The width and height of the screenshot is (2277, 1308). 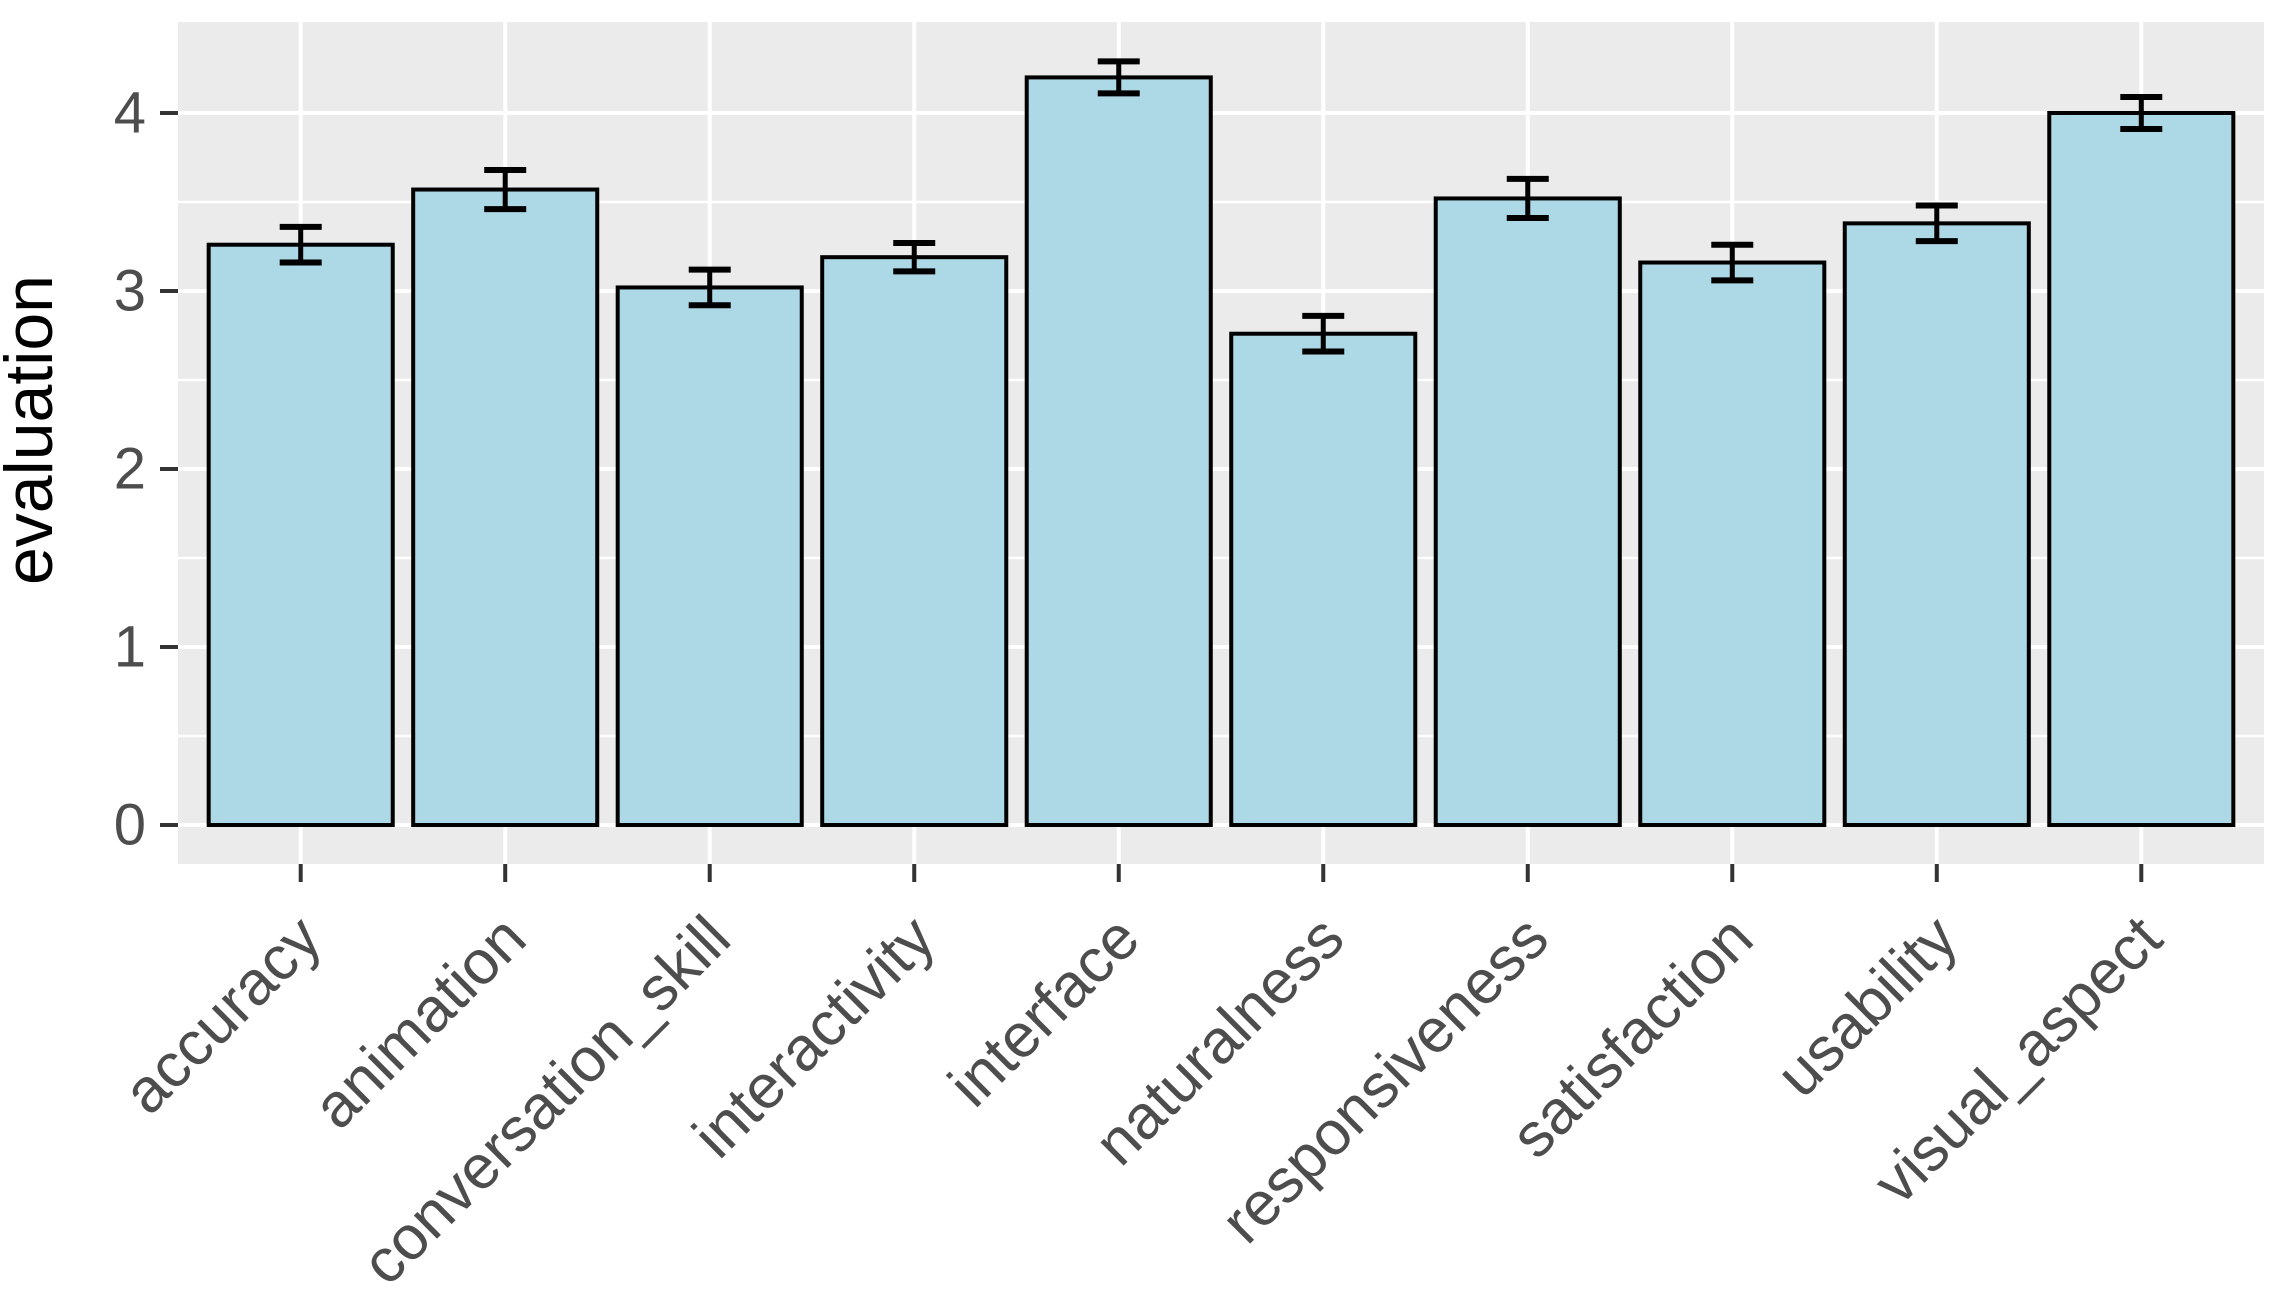 I want to click on bar-responsiveness, so click(x=1527, y=511).